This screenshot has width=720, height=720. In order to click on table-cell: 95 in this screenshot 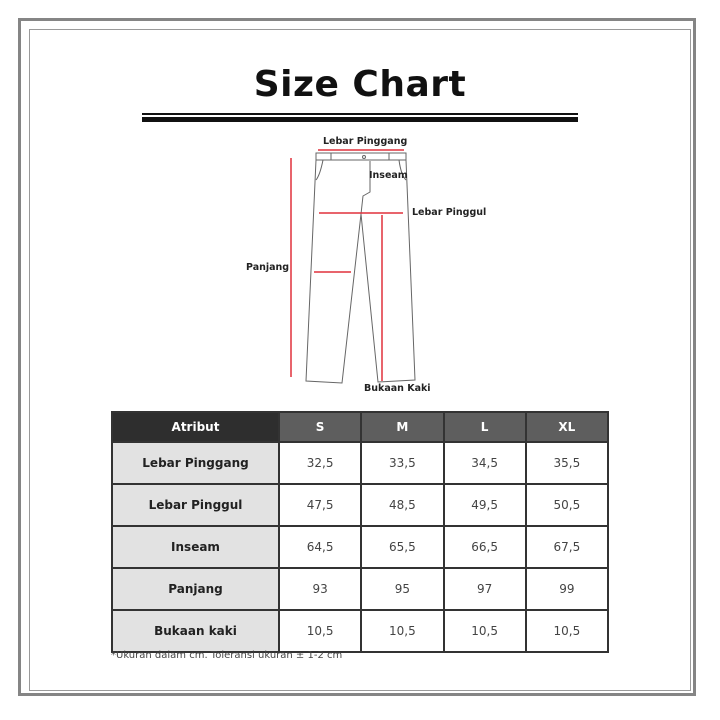, I will do `click(402, 589)`.